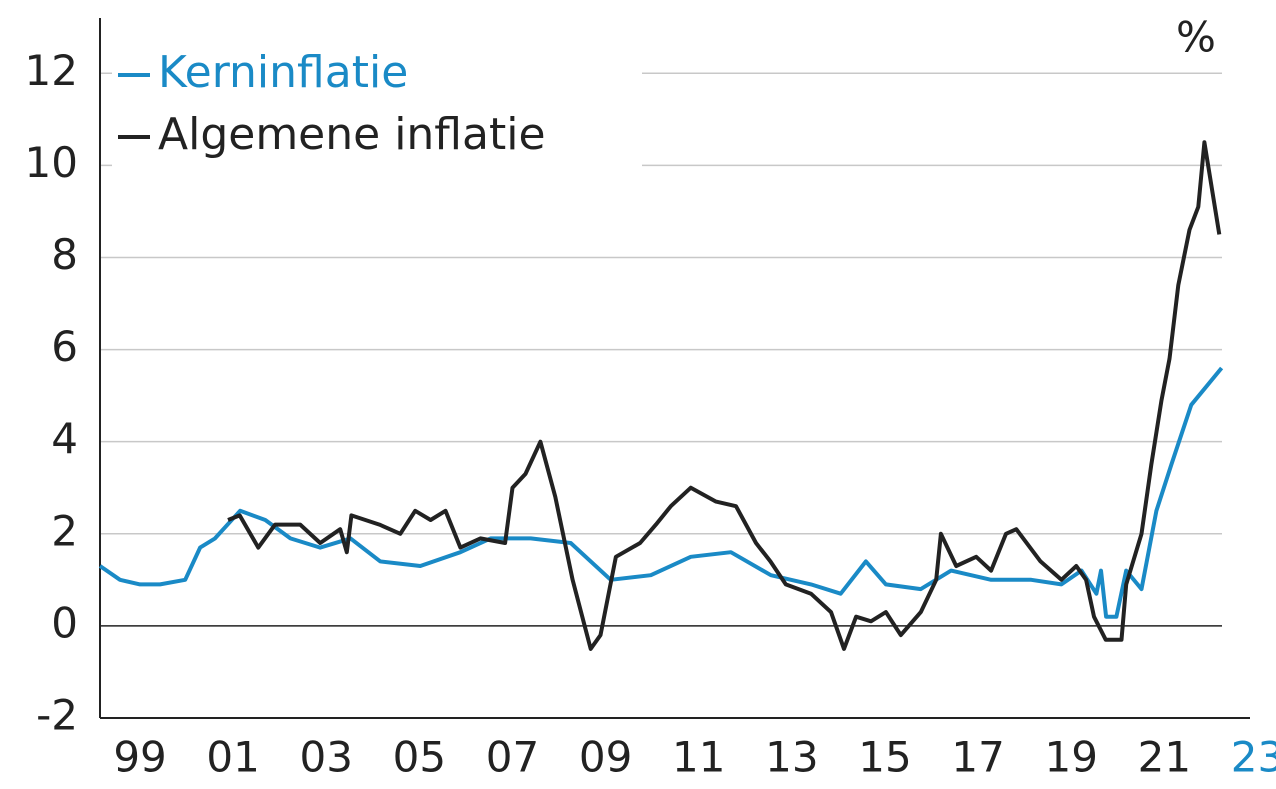 Image resolution: width=1276 pixels, height=789 pixels. What do you see at coordinates (232, 757) in the screenshot?
I see `x-tick-label: 01` at bounding box center [232, 757].